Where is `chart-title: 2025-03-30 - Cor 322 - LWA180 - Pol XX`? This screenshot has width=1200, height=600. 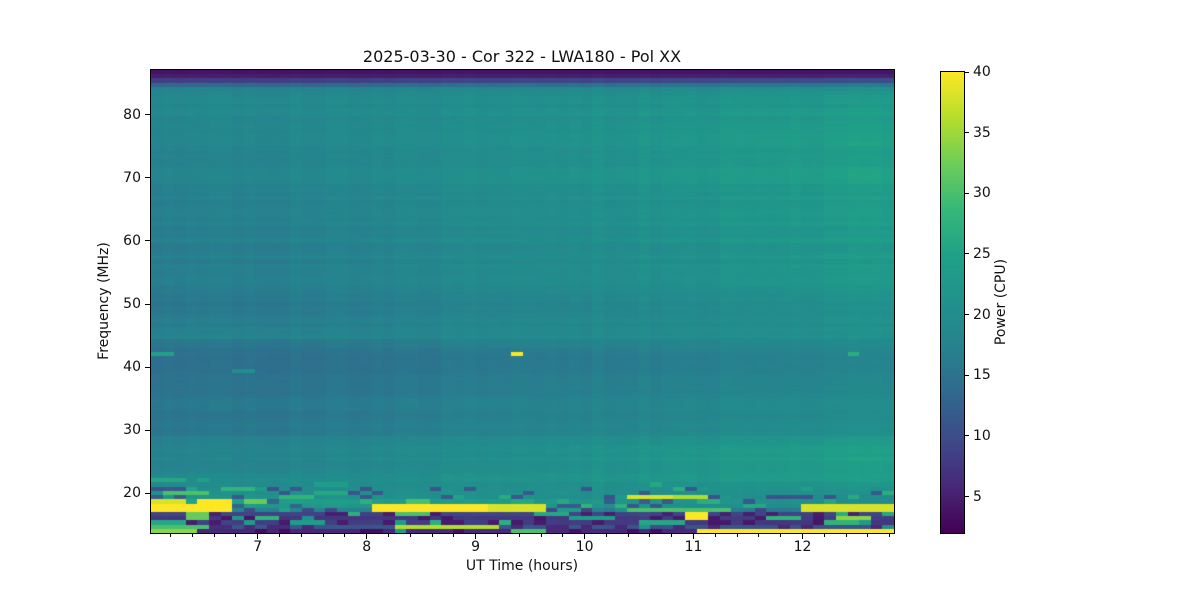 chart-title: 2025-03-30 - Cor 322 - LWA180 - Pol XX is located at coordinates (522, 56).